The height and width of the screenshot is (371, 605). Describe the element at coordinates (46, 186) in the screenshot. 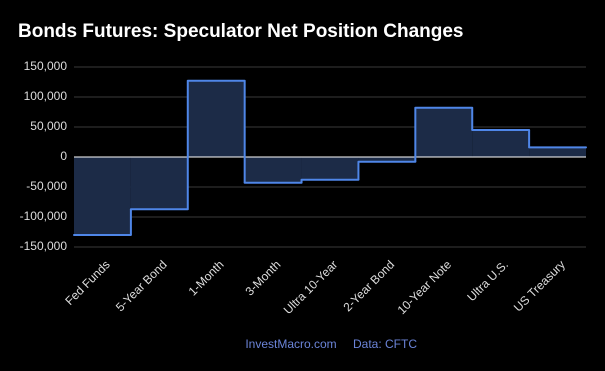

I see `y-tick-label: -50,000` at that location.